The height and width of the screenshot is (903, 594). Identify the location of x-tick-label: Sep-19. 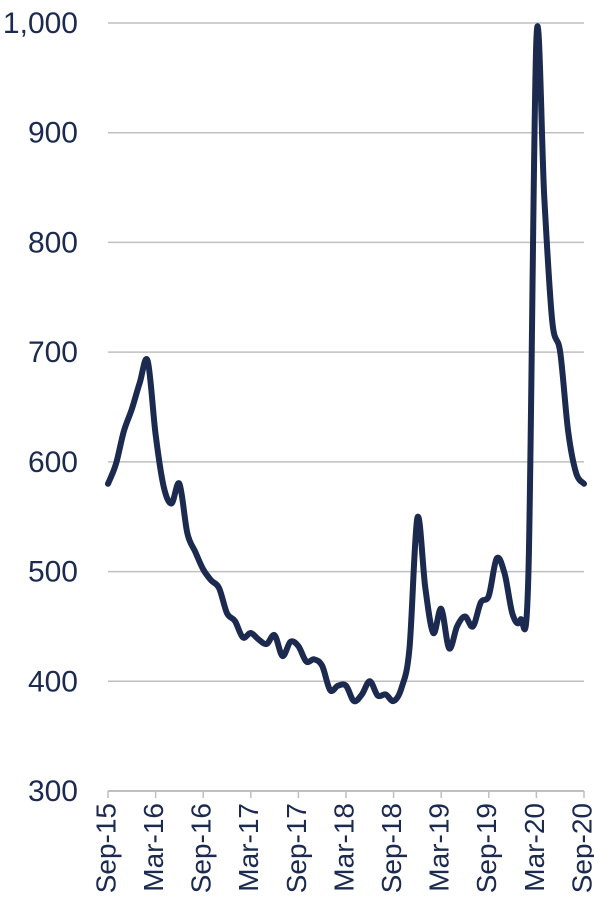
(486, 848).